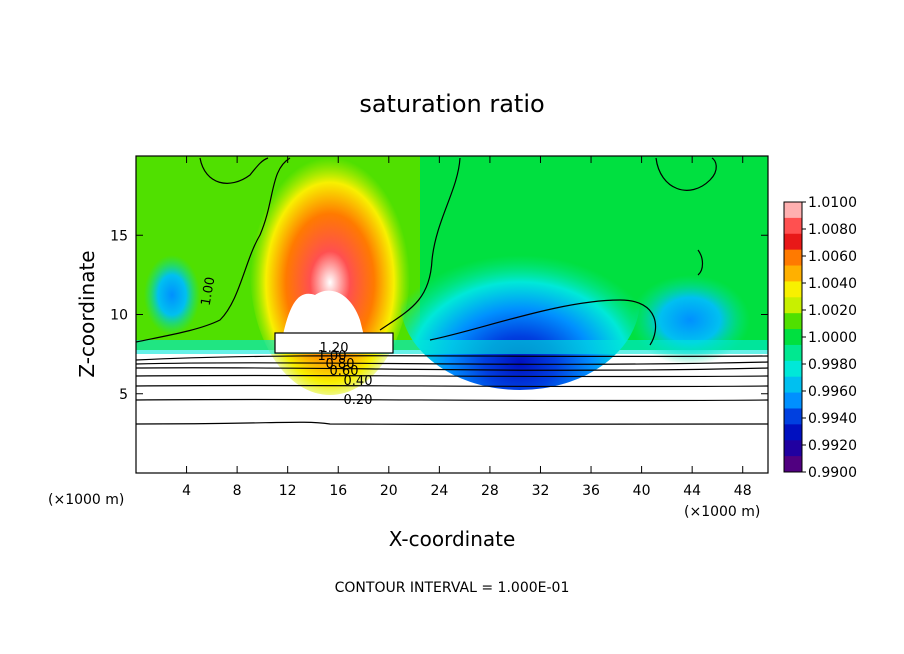 The image size is (904, 654). What do you see at coordinates (832, 473) in the screenshot?
I see `colorbar-tick-label: 0.9900` at bounding box center [832, 473].